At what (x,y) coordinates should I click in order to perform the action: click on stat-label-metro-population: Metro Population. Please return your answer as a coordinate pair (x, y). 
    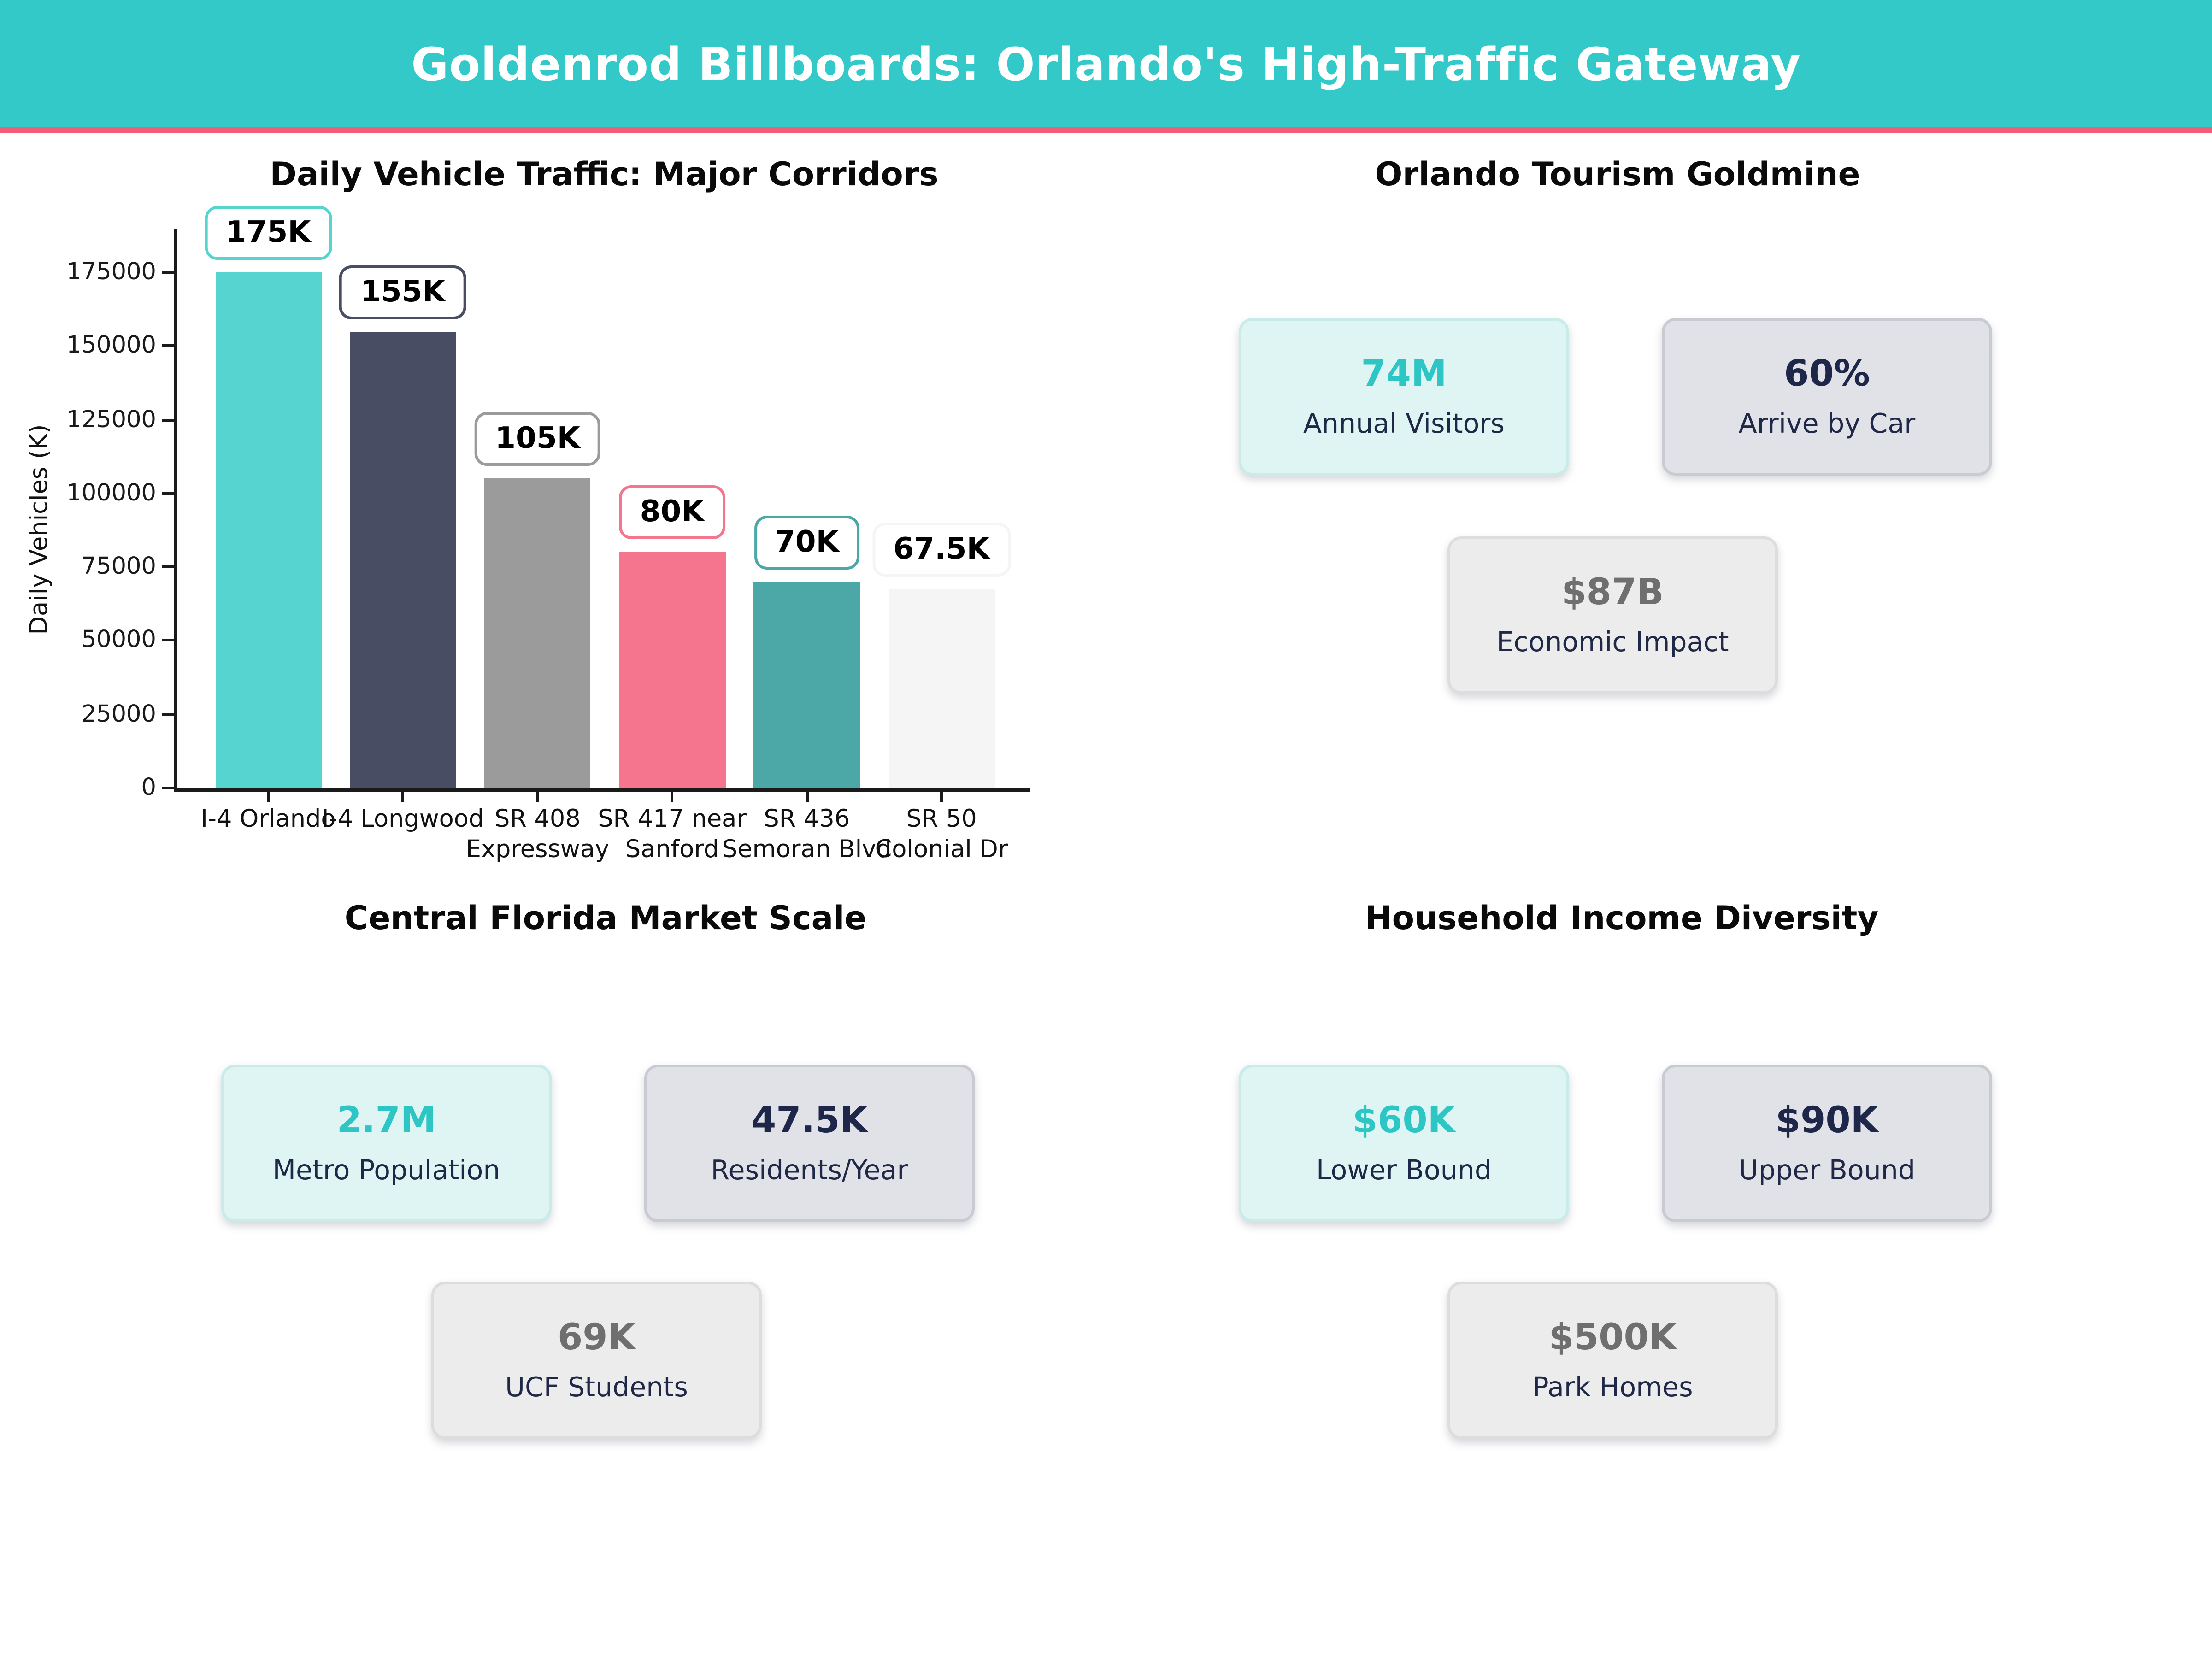
    Looking at the image, I should click on (386, 1170).